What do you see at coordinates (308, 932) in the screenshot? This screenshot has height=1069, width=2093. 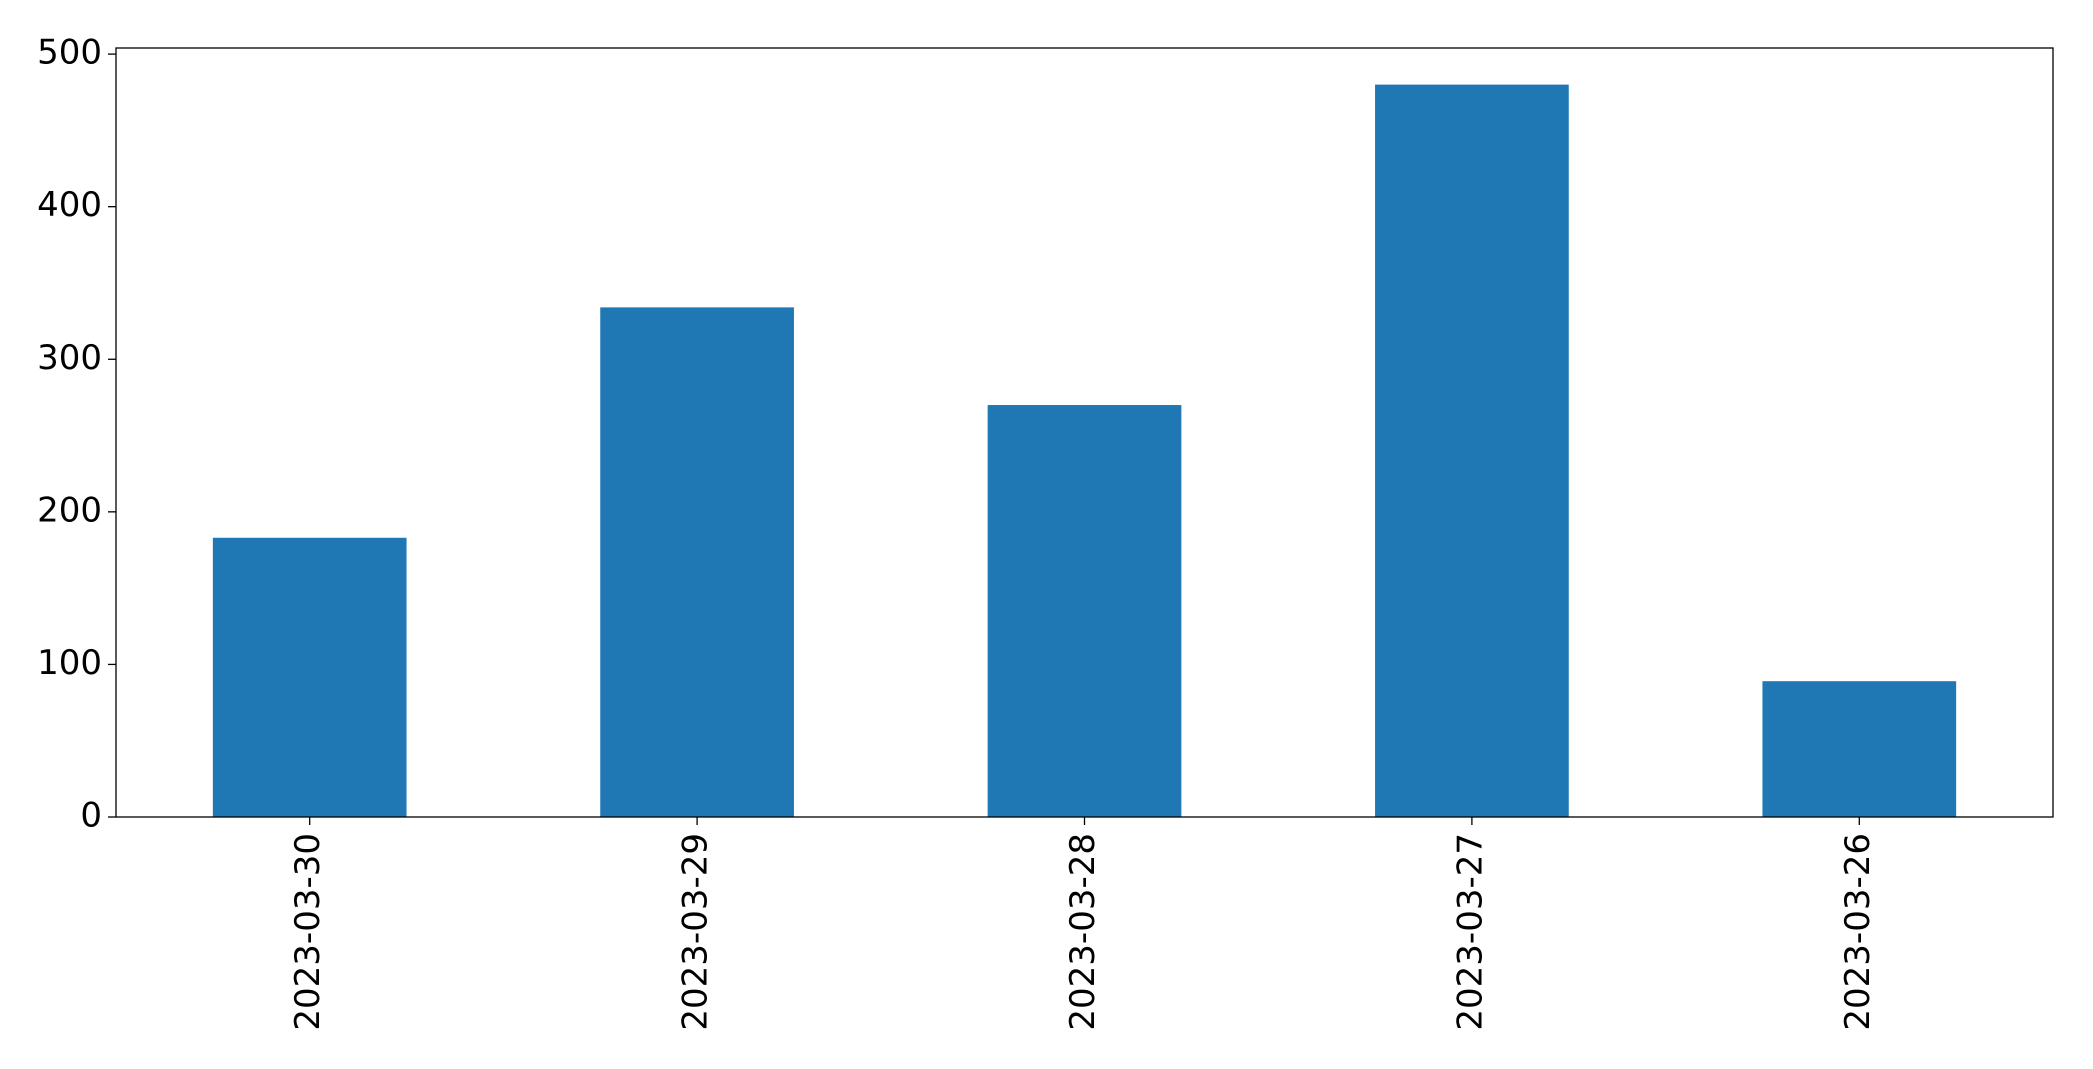 I see `x-tick-label: 2023-03-30` at bounding box center [308, 932].